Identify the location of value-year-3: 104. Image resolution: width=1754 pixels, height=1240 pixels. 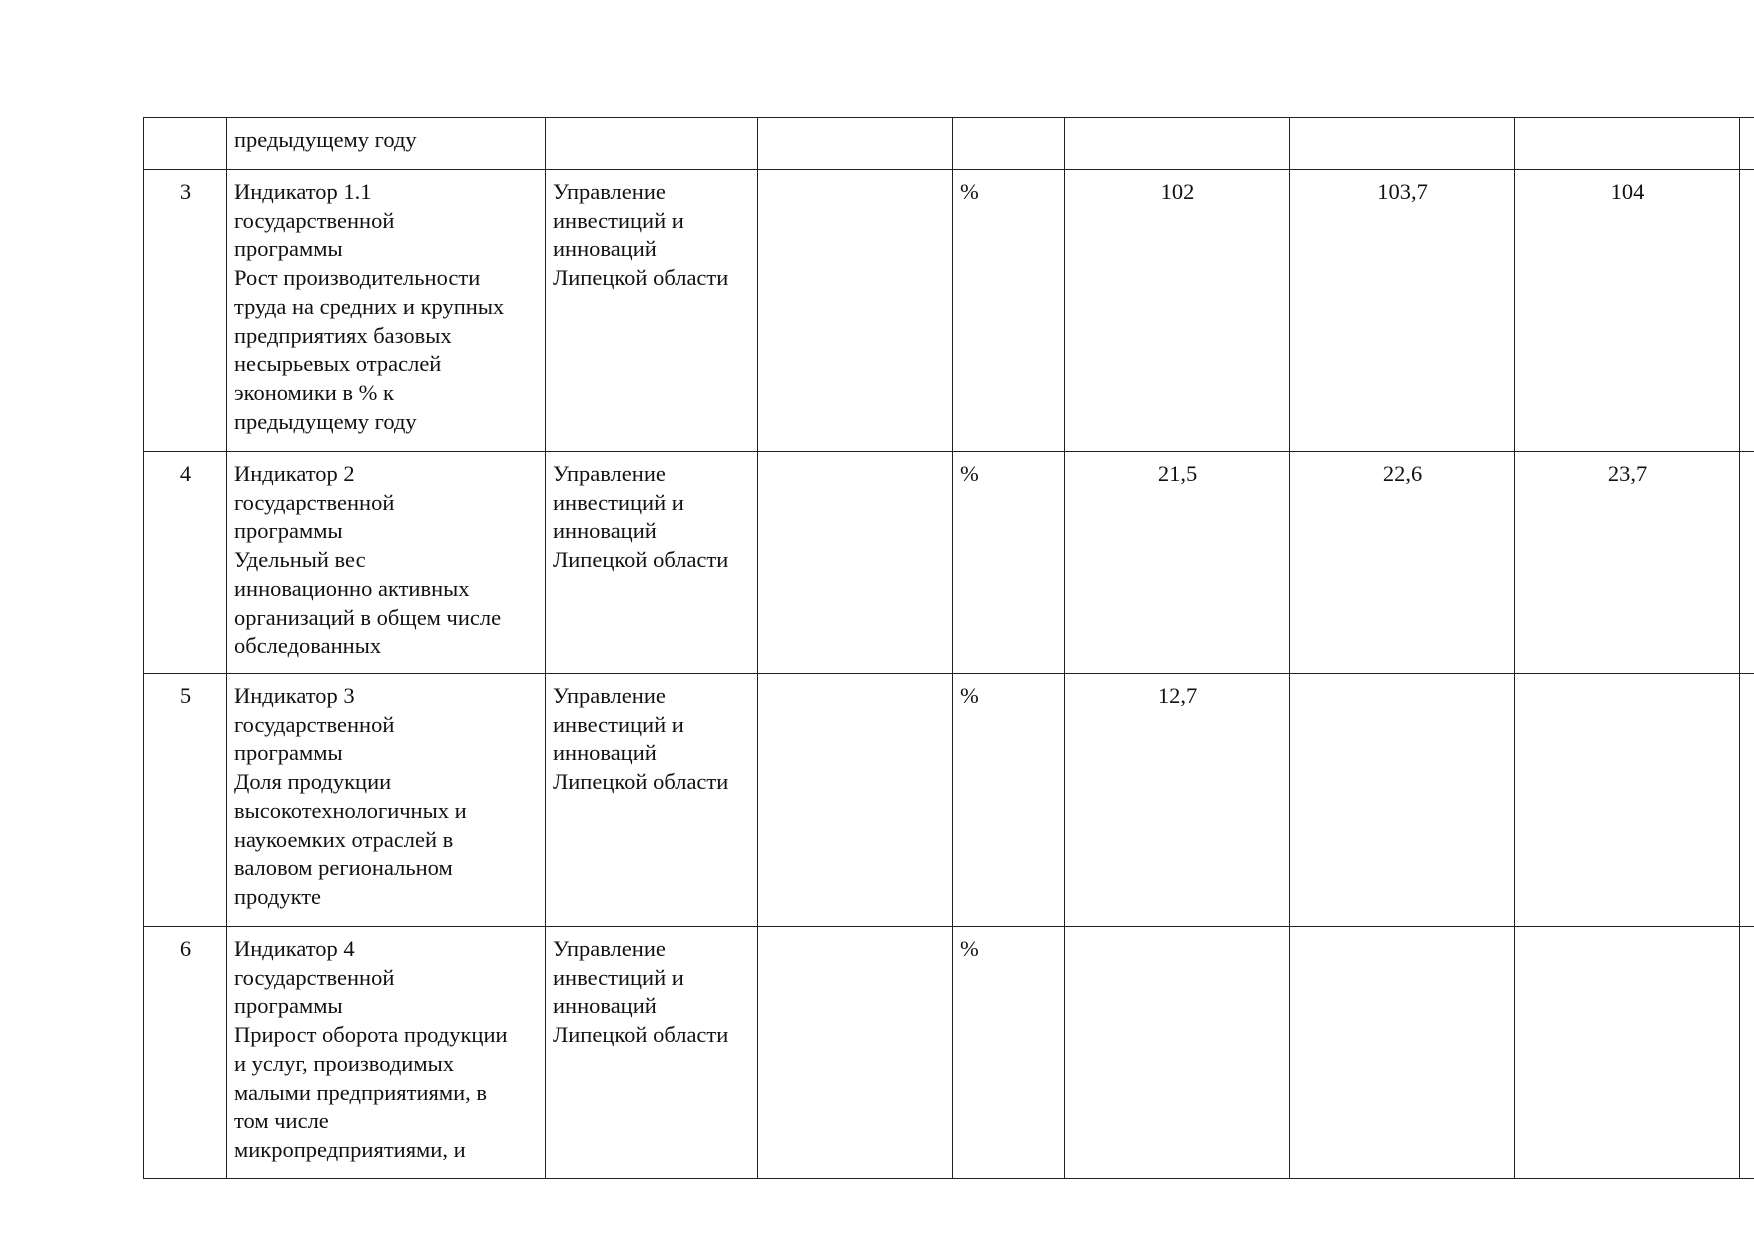
(1627, 310).